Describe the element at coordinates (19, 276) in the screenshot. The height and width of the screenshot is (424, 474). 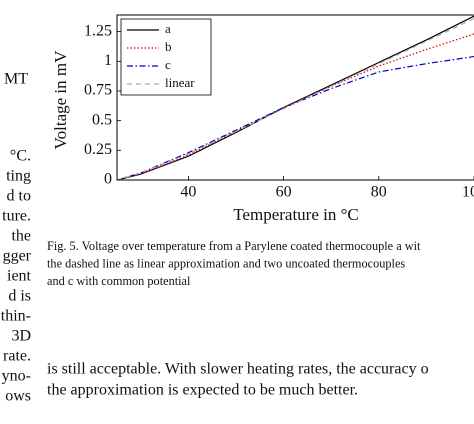
I see `text-fragment: ient` at that location.